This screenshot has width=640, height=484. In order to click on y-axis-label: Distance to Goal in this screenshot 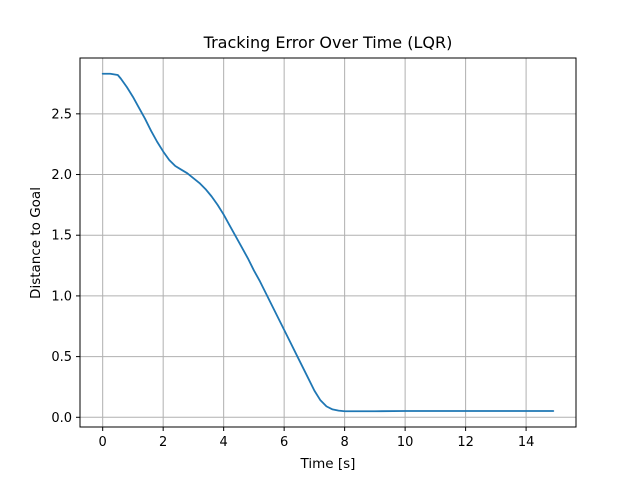, I will do `click(36, 243)`.